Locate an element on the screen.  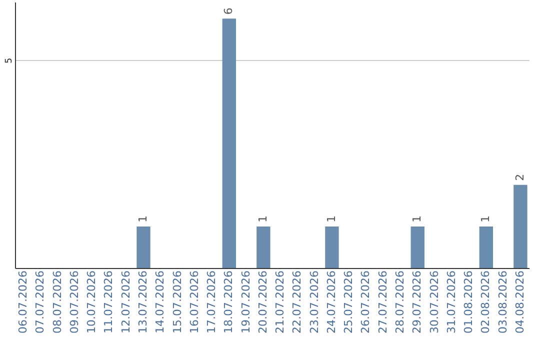
x-tick-label: 25.07.2026 is located at coordinates (349, 302).